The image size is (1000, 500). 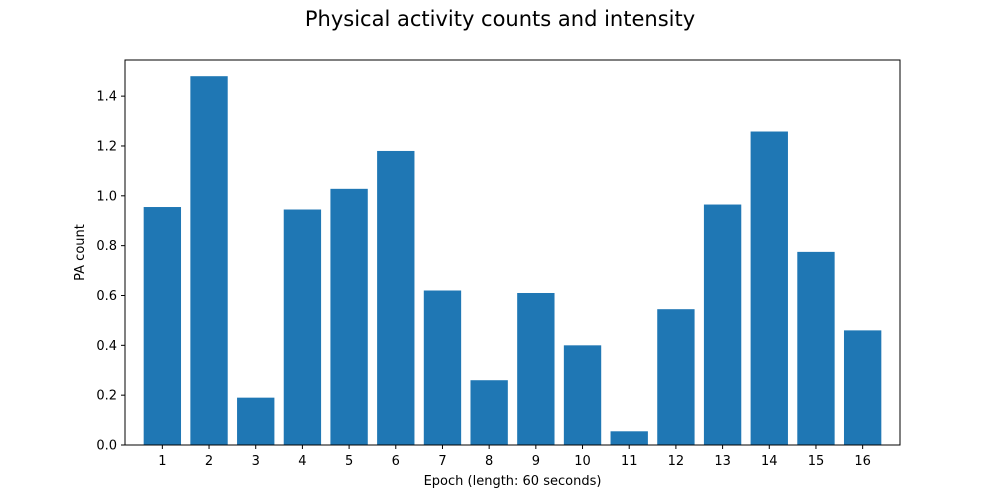 I want to click on x-tick-label: 13, so click(x=722, y=461).